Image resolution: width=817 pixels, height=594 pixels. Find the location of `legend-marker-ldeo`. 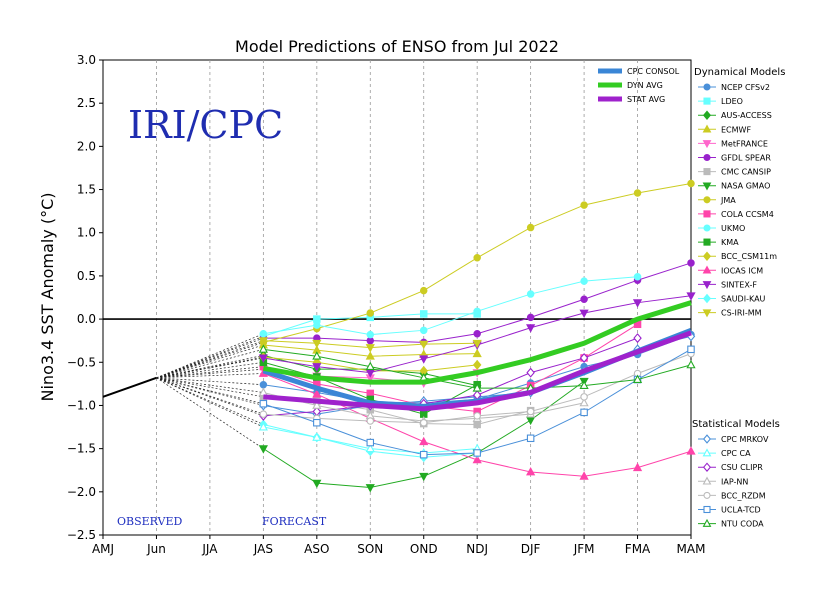

legend-marker-ldeo is located at coordinates (707, 101).